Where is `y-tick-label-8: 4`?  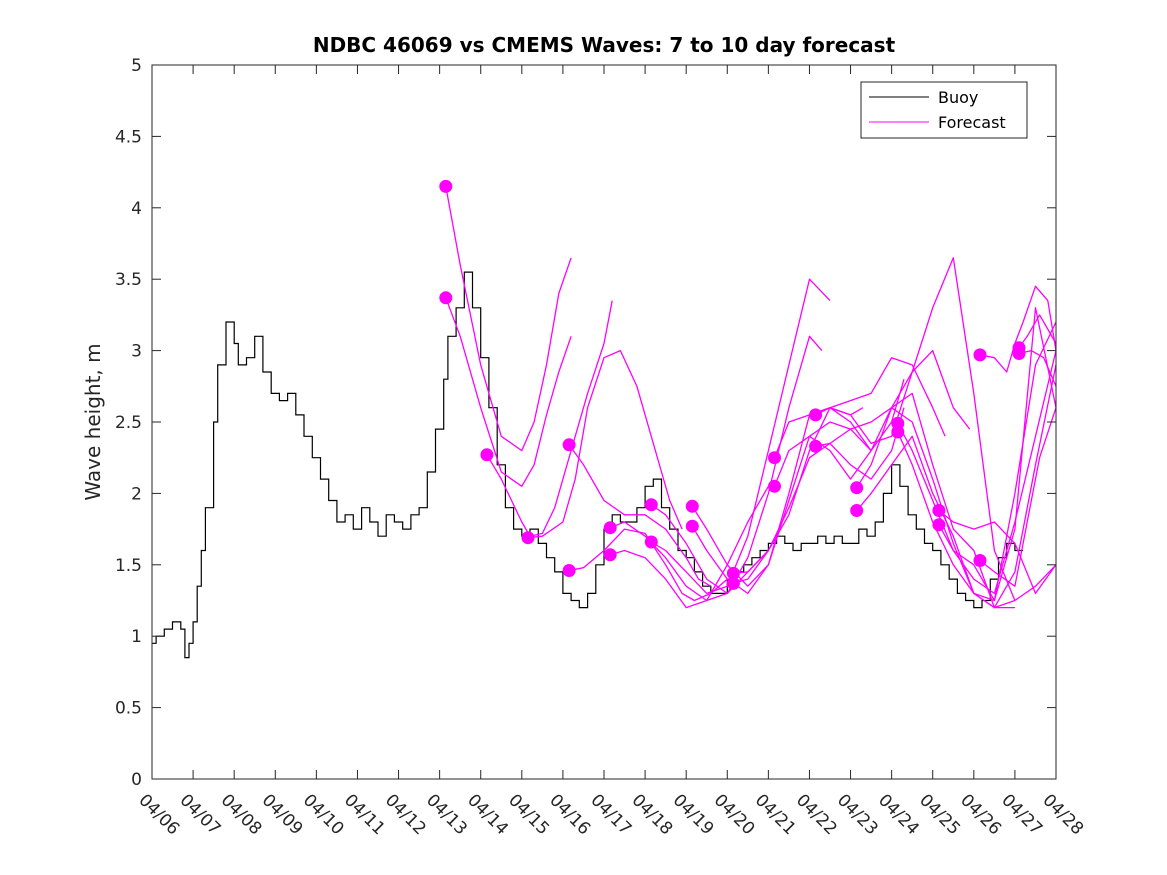 y-tick-label-8: 4 is located at coordinates (136, 209).